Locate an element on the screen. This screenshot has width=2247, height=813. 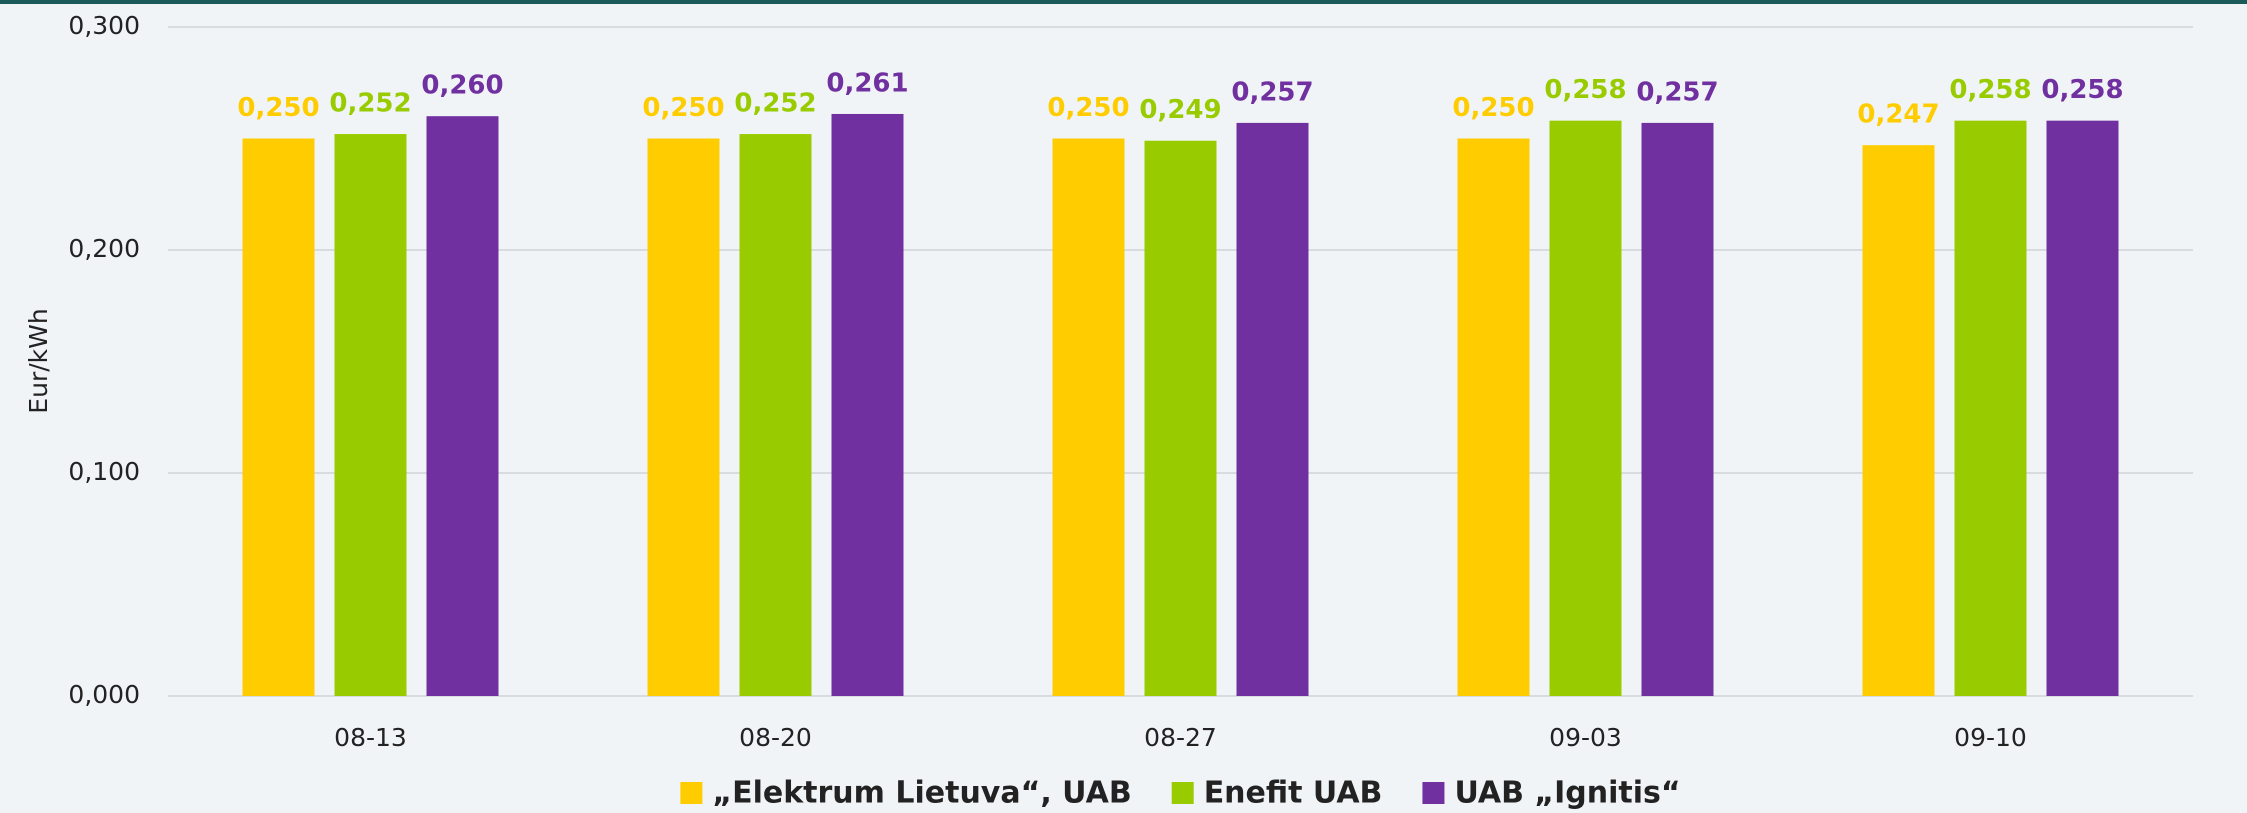
x-tick-label: 08-13 is located at coordinates (370, 737).